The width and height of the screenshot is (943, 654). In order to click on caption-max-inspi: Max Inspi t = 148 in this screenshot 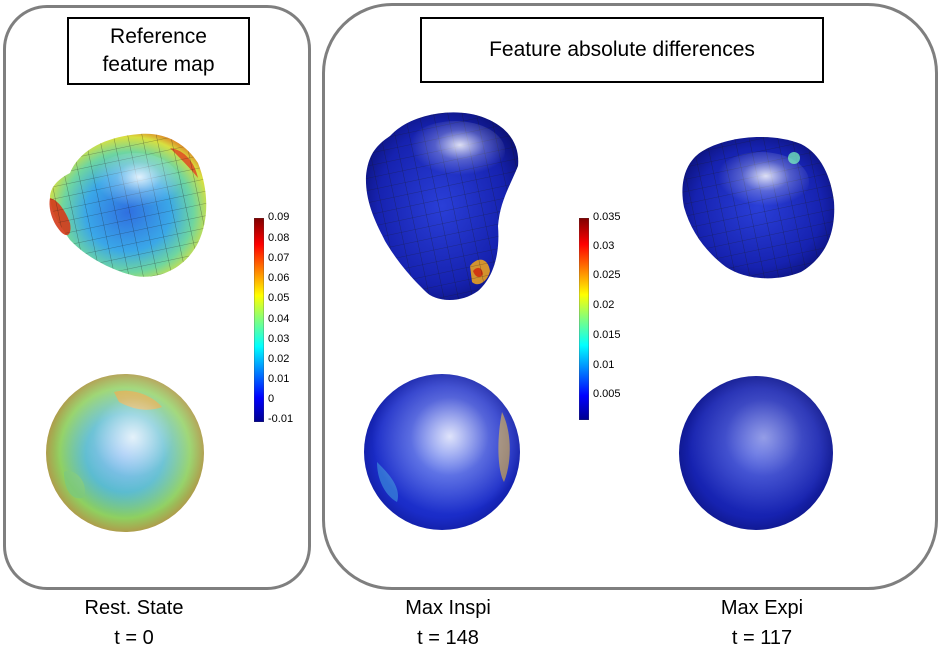, I will do `click(448, 623)`.